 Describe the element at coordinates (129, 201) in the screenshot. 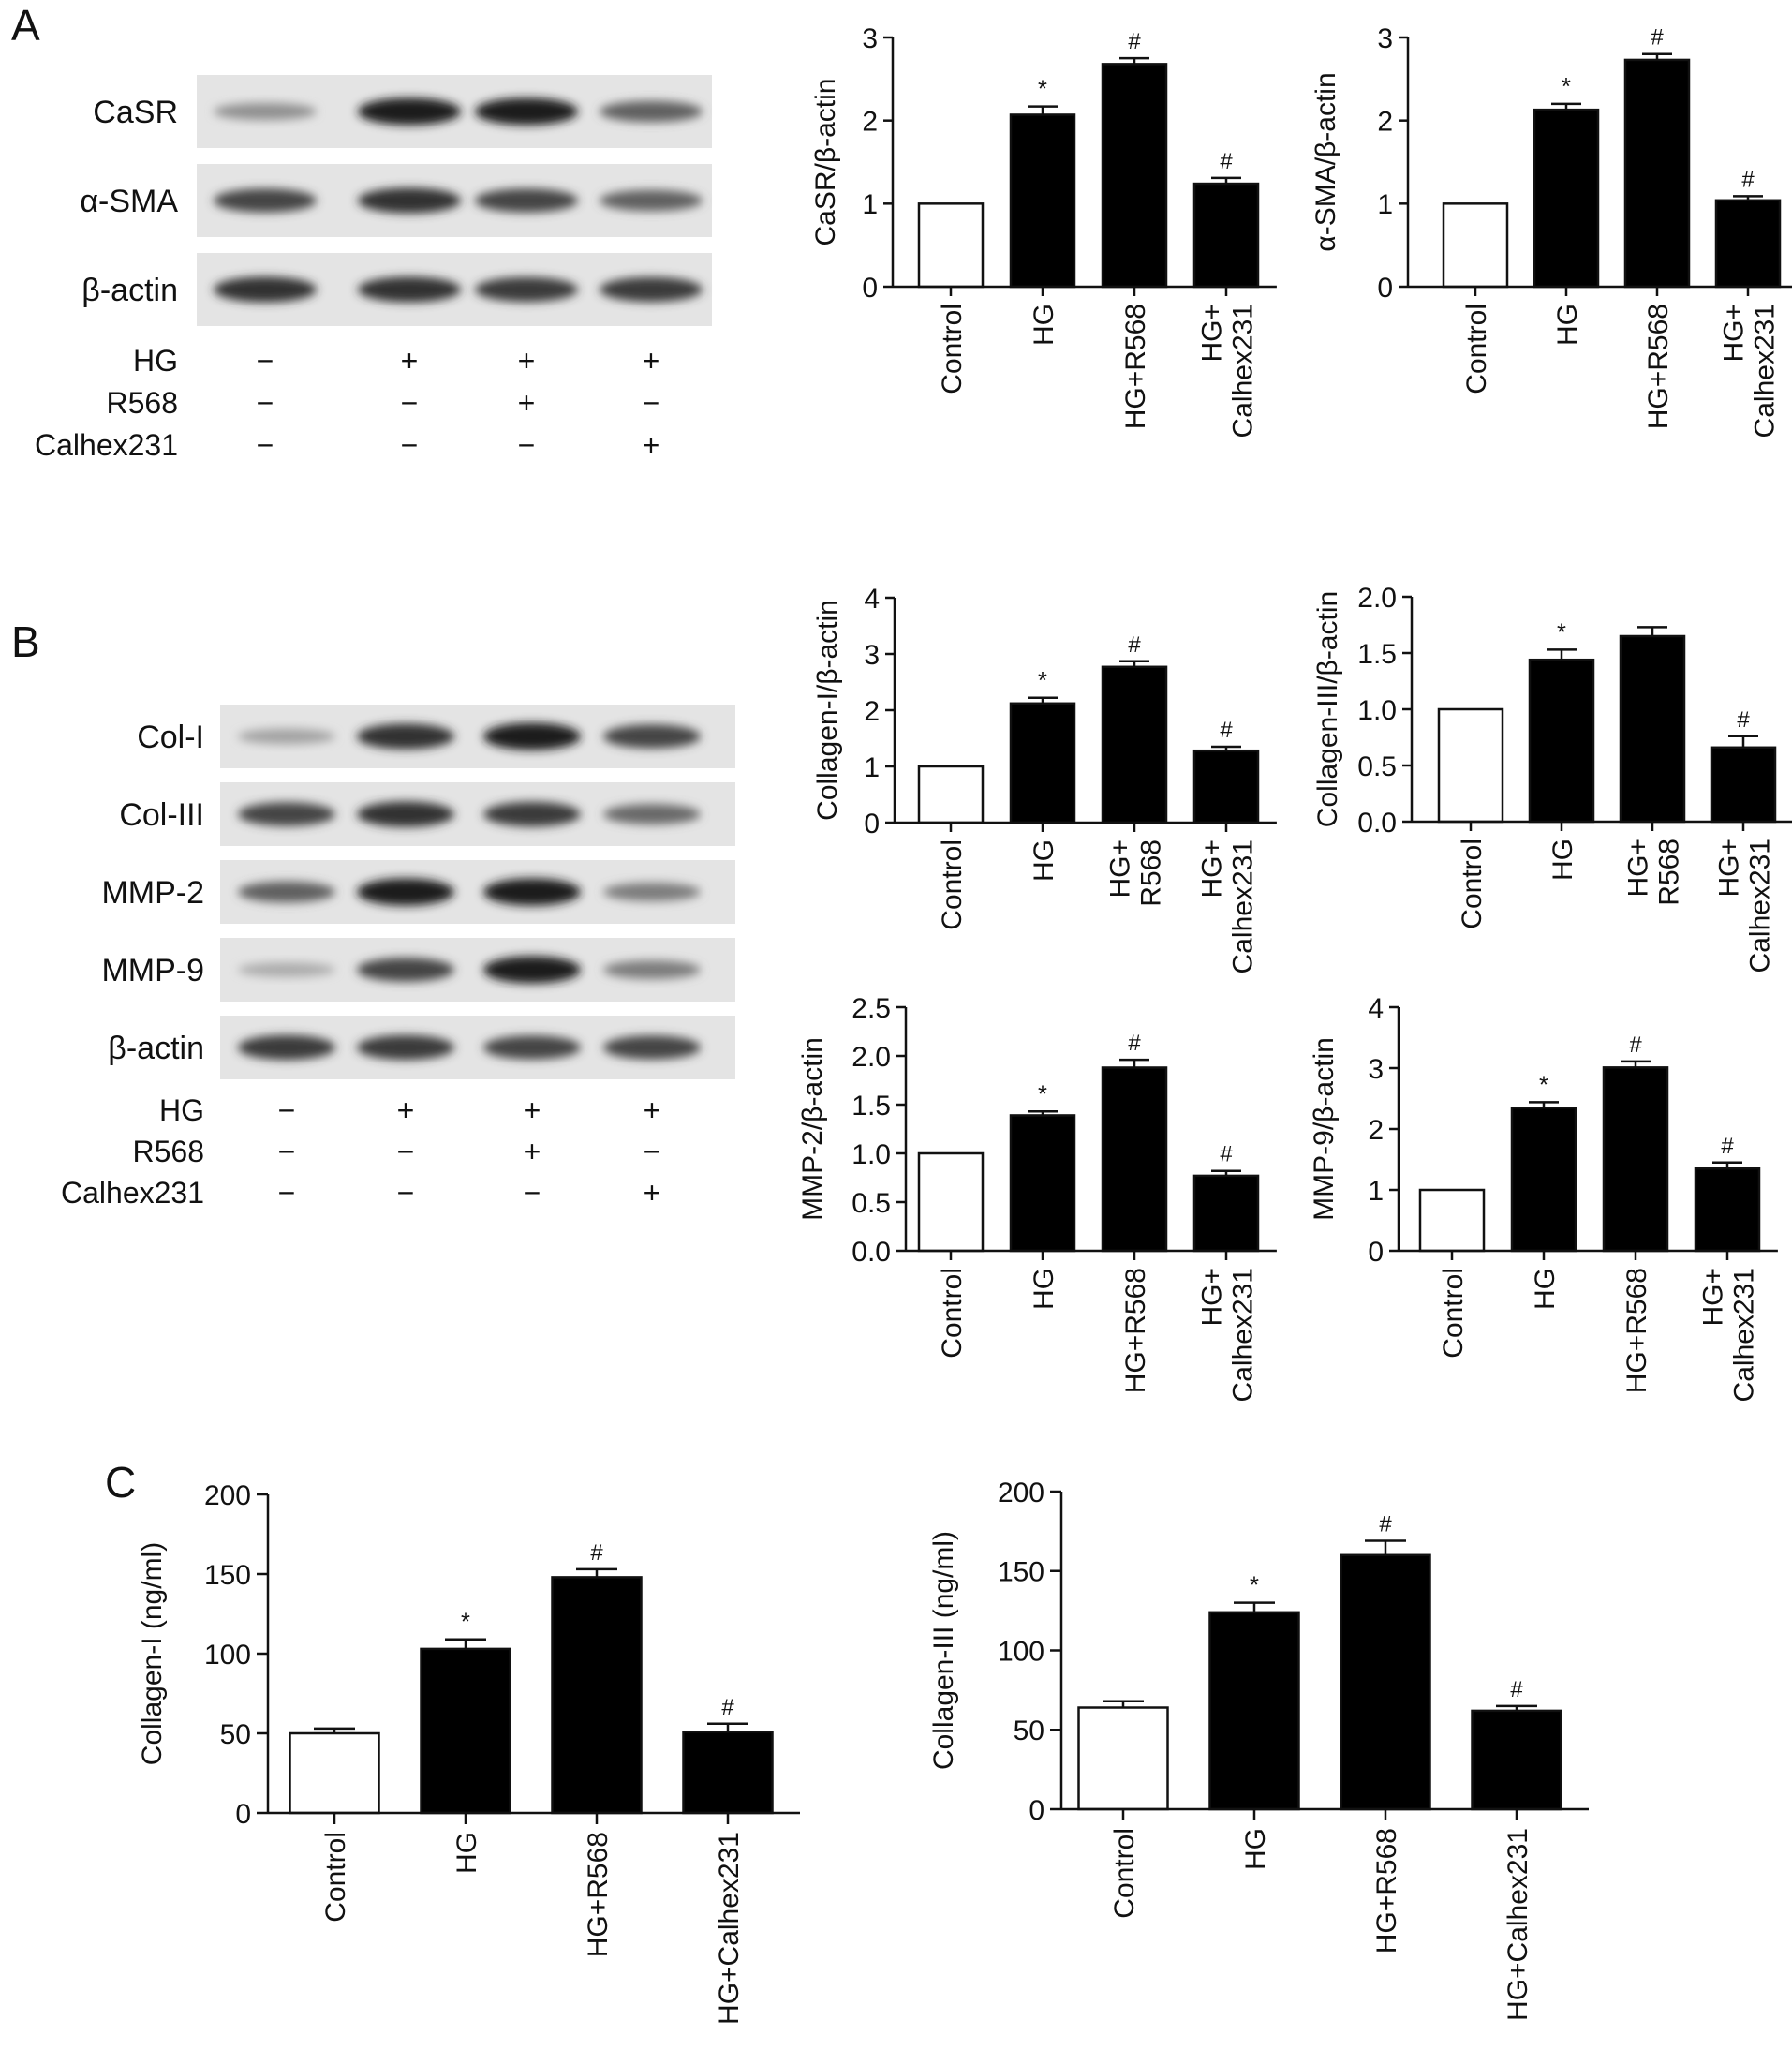

I see `blot-row-label: α-SMA` at that location.